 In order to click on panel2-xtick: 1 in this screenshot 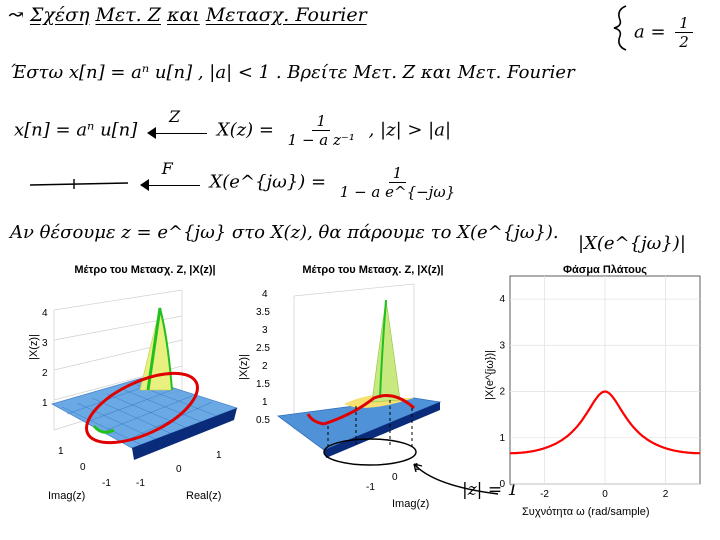, I will do `click(417, 467)`.